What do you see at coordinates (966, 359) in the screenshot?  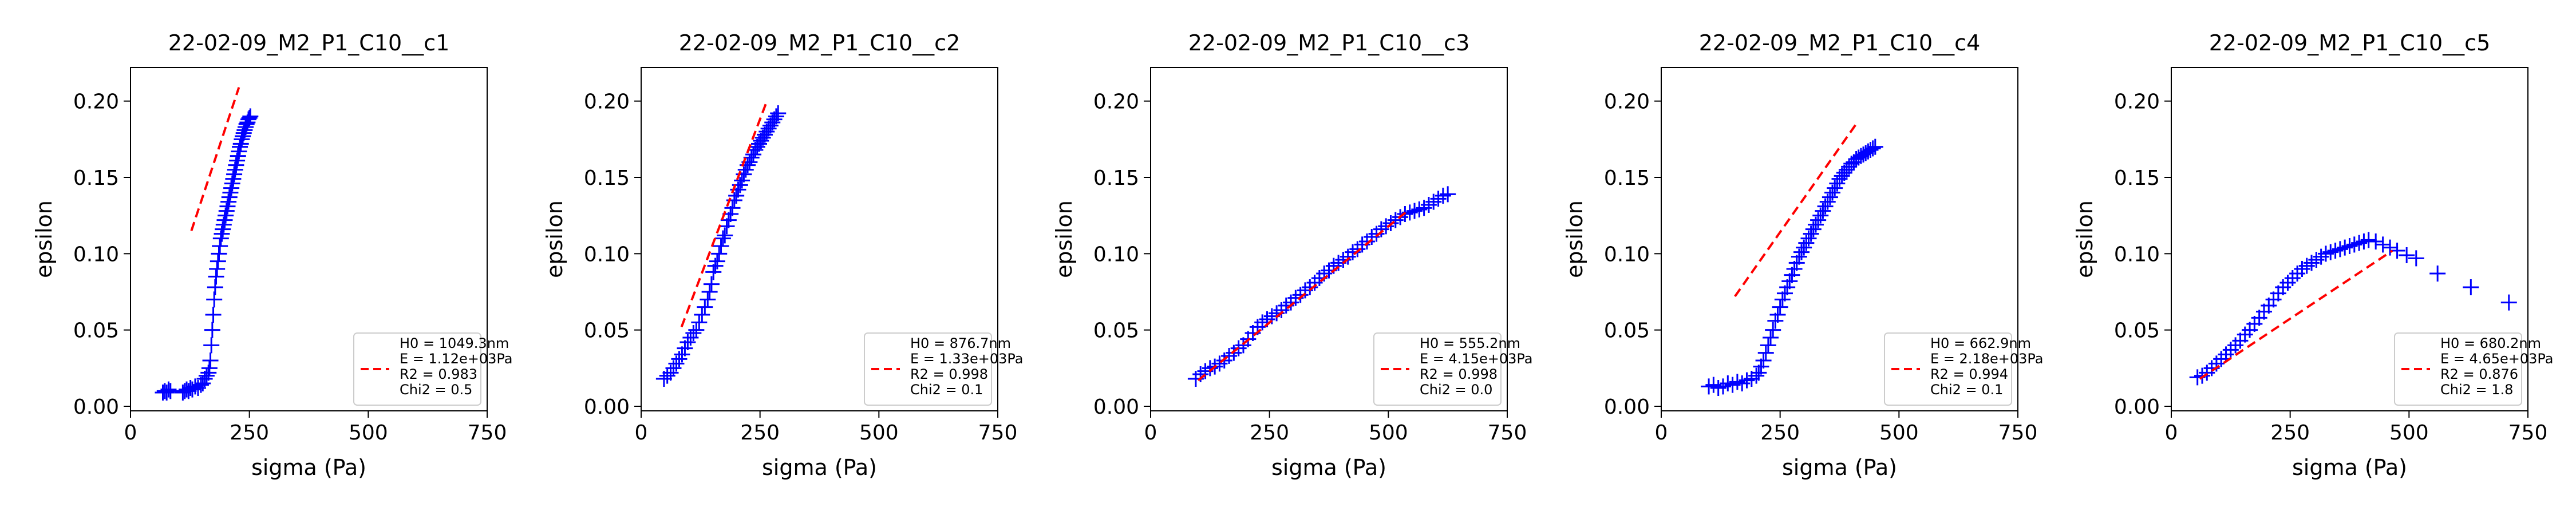 I see `legend-entry: E = 1.33e+03Pa` at bounding box center [966, 359].